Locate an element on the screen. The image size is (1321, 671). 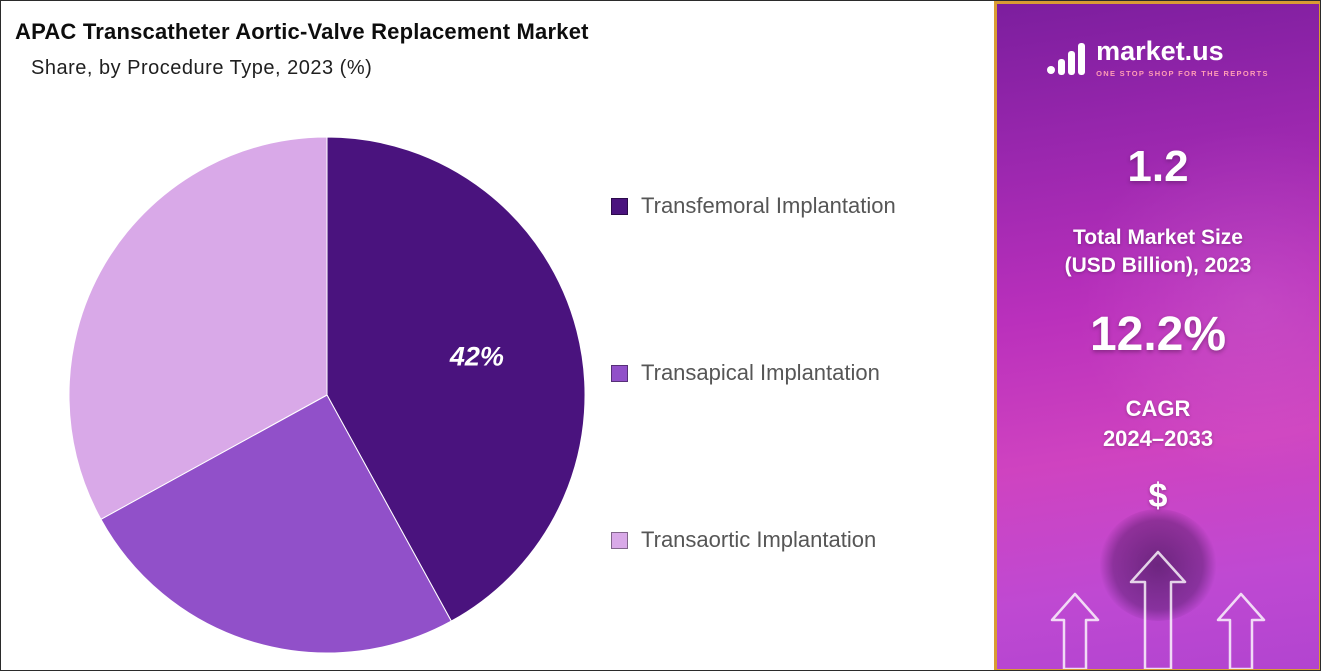
cagr-value: 12.2% is located at coordinates (1158, 334).